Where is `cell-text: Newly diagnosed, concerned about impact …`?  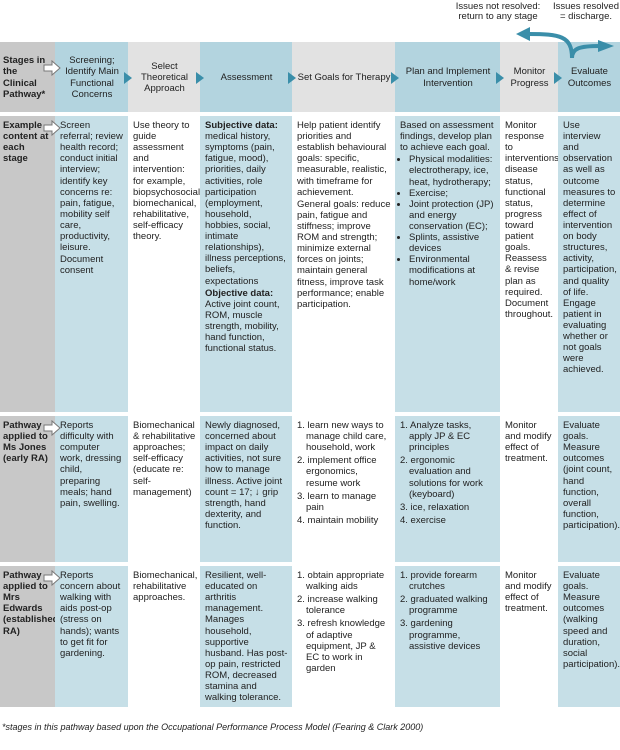 cell-text: Newly diagnosed, concerned about impact … is located at coordinates (244, 475).